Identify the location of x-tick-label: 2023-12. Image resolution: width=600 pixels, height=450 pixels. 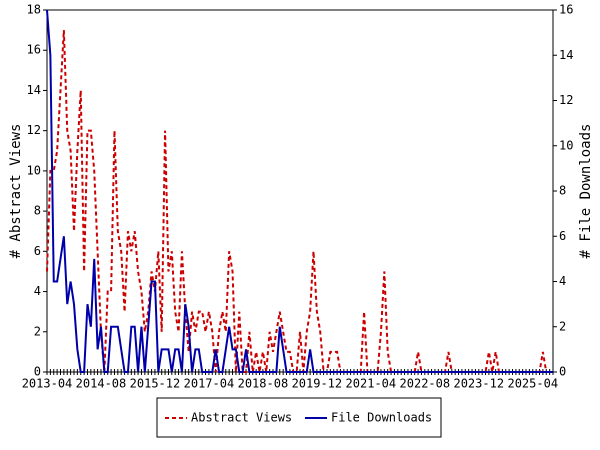
(478, 384).